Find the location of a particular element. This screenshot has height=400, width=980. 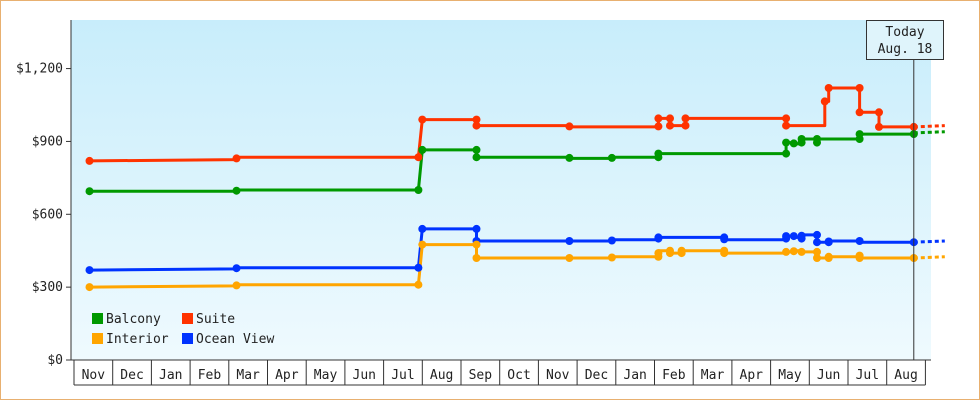

series-forecast-suite is located at coordinates (929, 126).